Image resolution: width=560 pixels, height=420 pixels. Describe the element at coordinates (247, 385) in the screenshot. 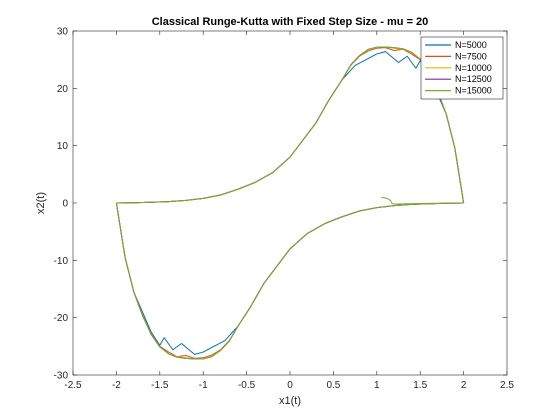

I see `x-tick-label: -0.5` at that location.